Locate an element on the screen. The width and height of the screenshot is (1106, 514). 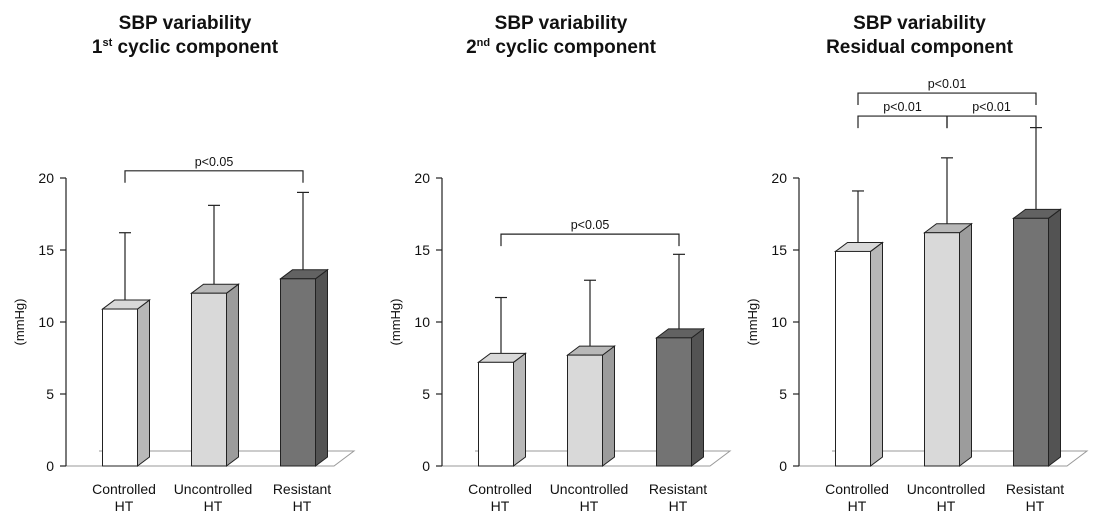
chart-title-line2: Residual component is located at coordinates (919, 47).